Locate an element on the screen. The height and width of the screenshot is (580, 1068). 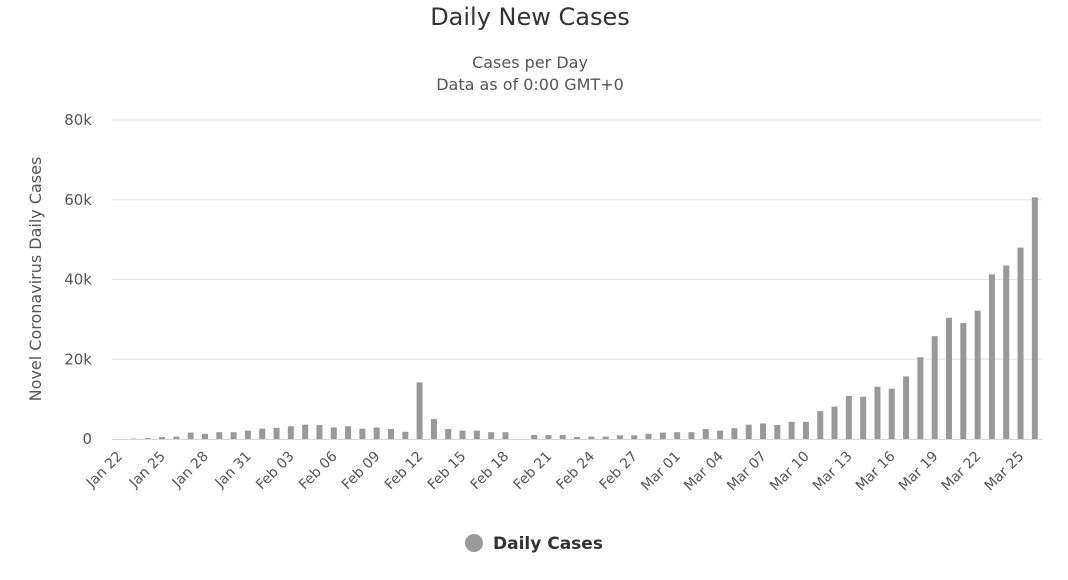
x-tick-label: Jan 22 is located at coordinates (104, 470).